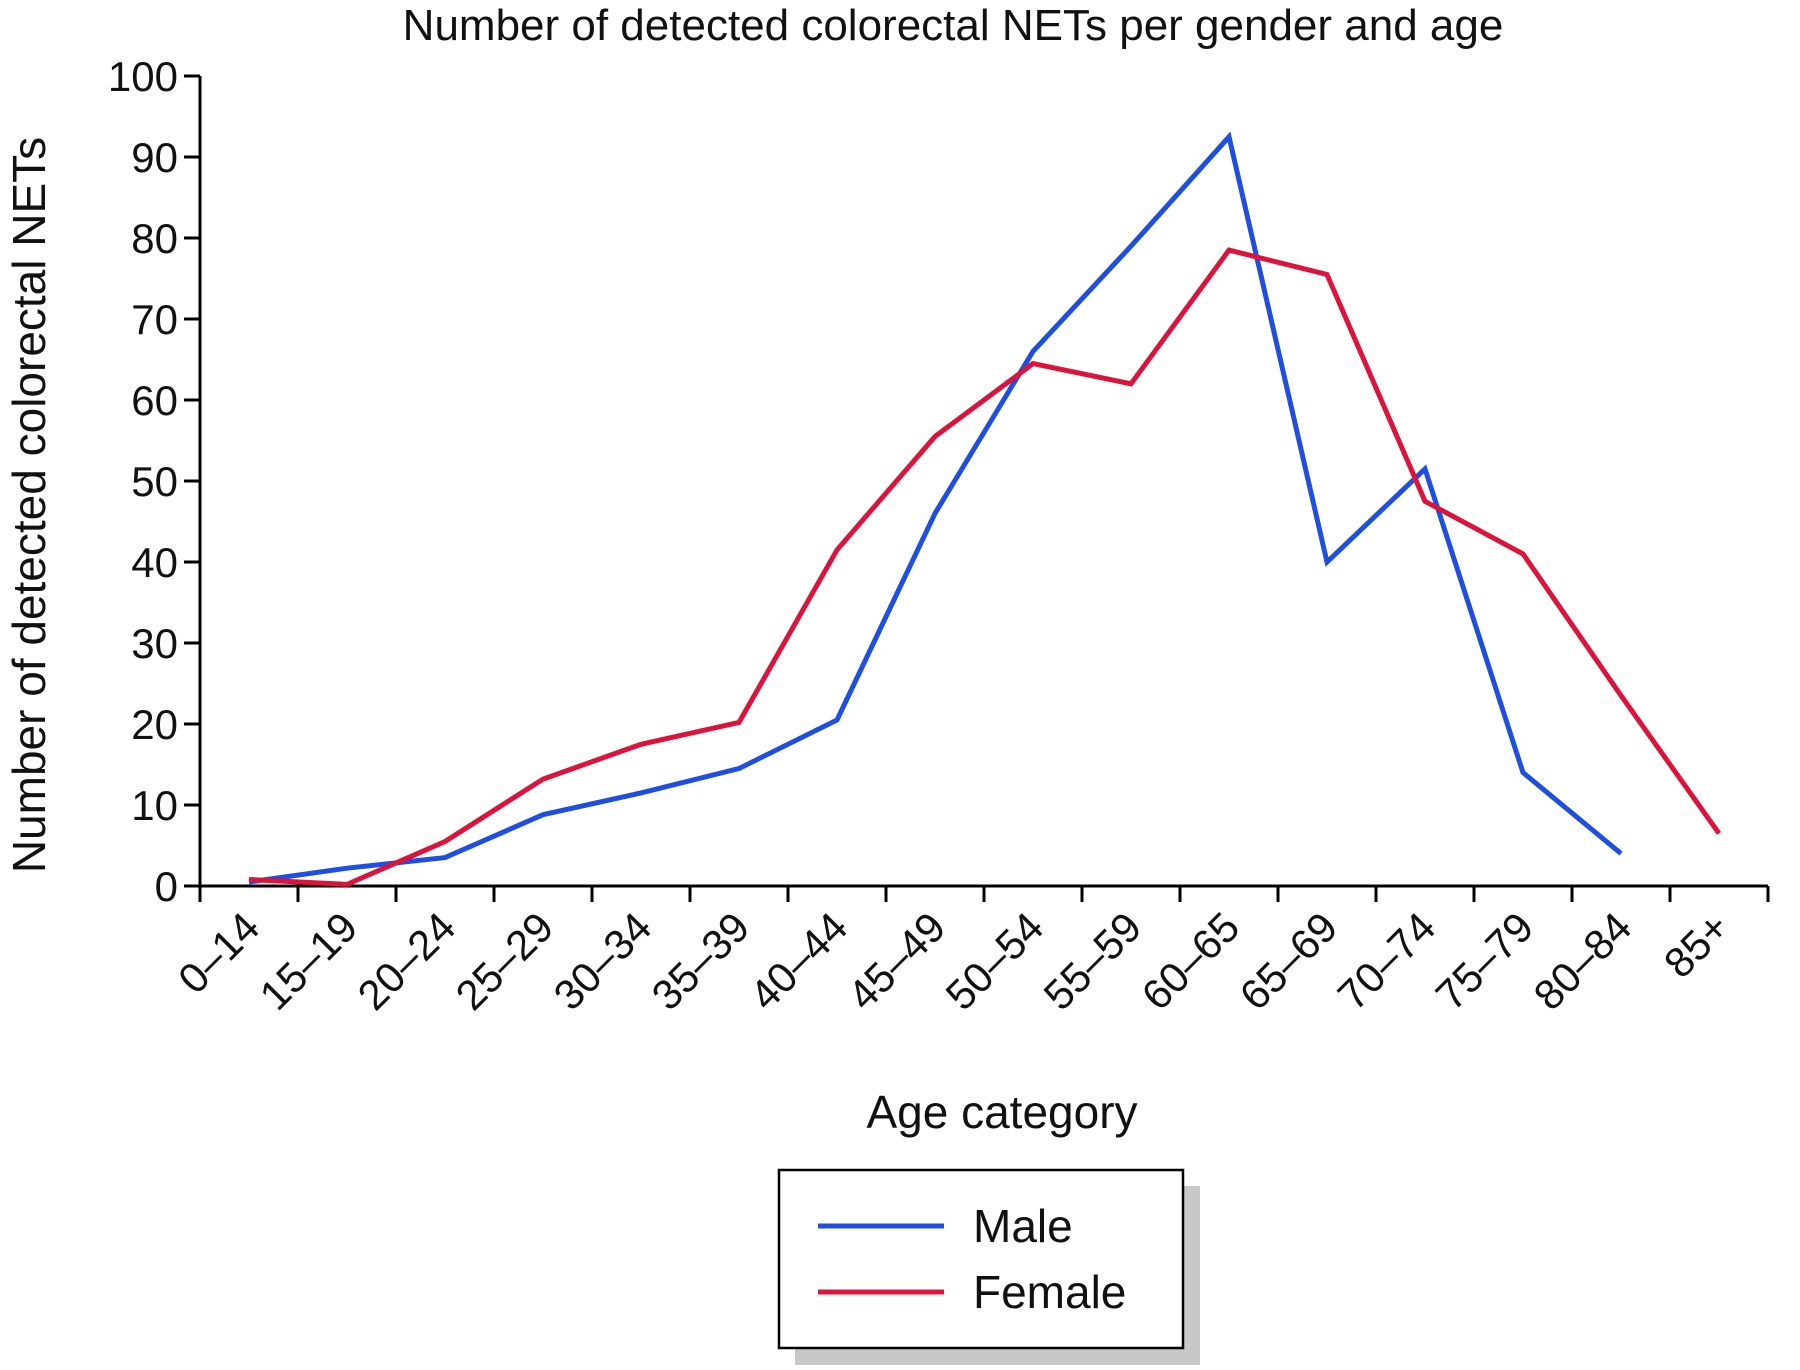 The image size is (1800, 1370). I want to click on legend-label-male: Male, so click(1023, 1226).